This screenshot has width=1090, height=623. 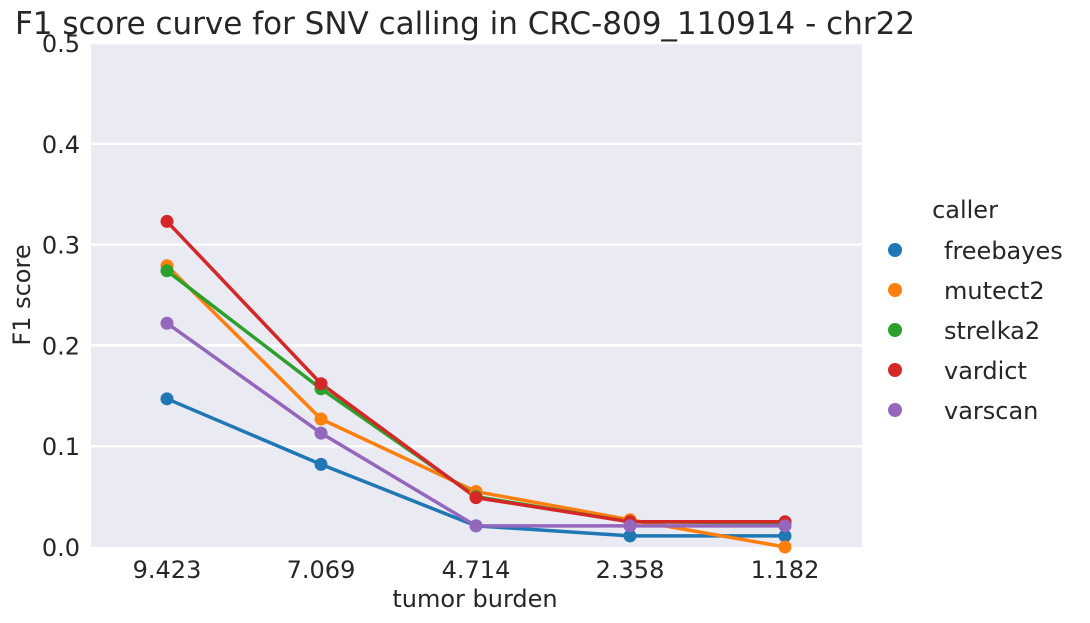 I want to click on data-point-strelka2, so click(x=167, y=271).